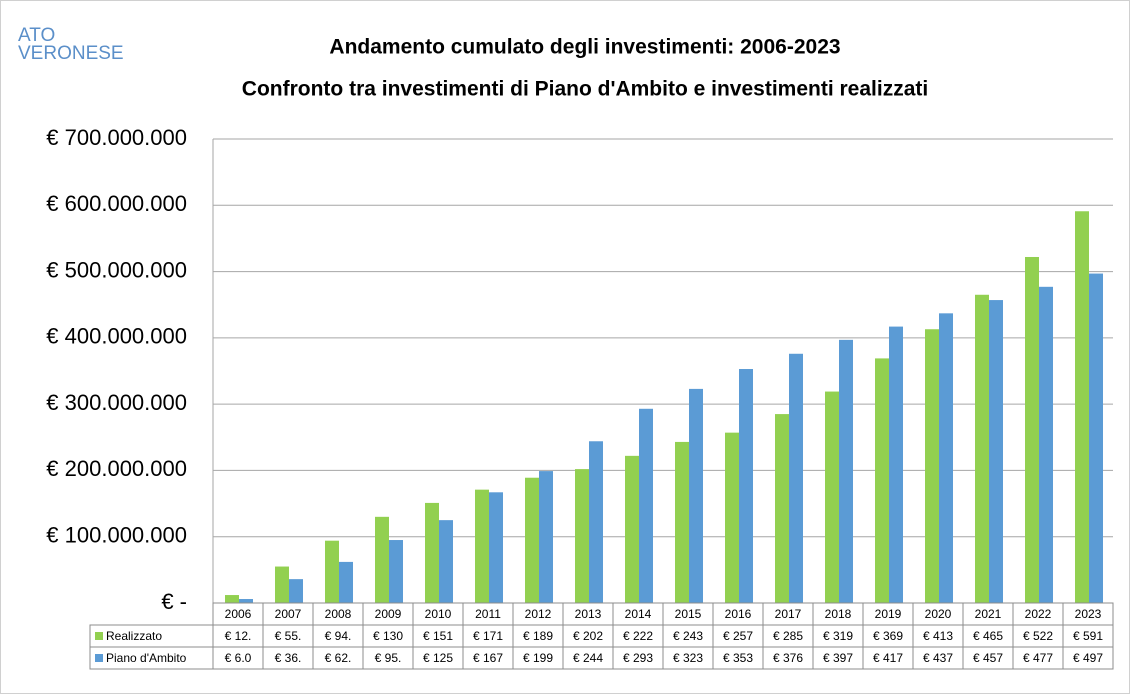 Image resolution: width=1131 pixels, height=695 pixels. I want to click on y-tick-label: € 600.000.000, so click(116, 203).